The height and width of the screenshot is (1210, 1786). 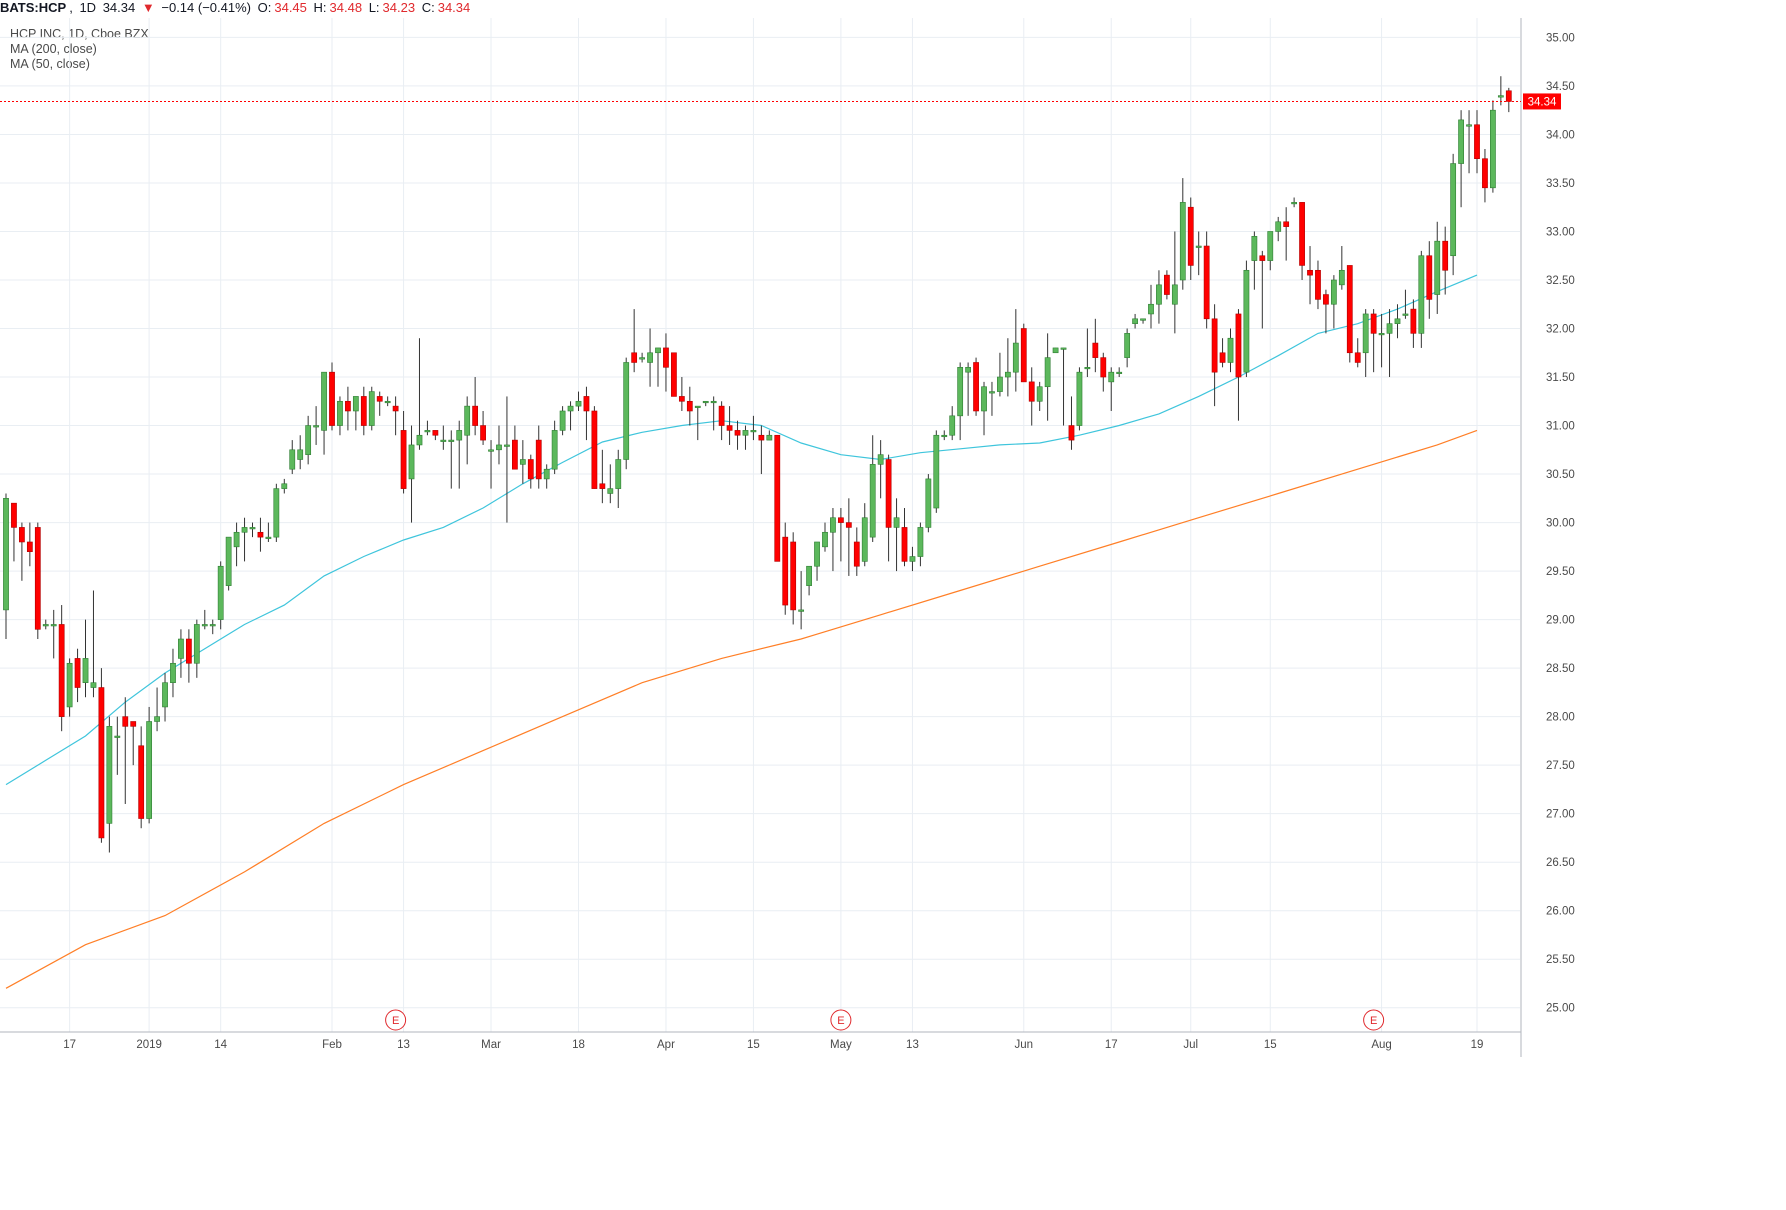 I want to click on y-tick-label: 30.00, so click(x=1560, y=524).